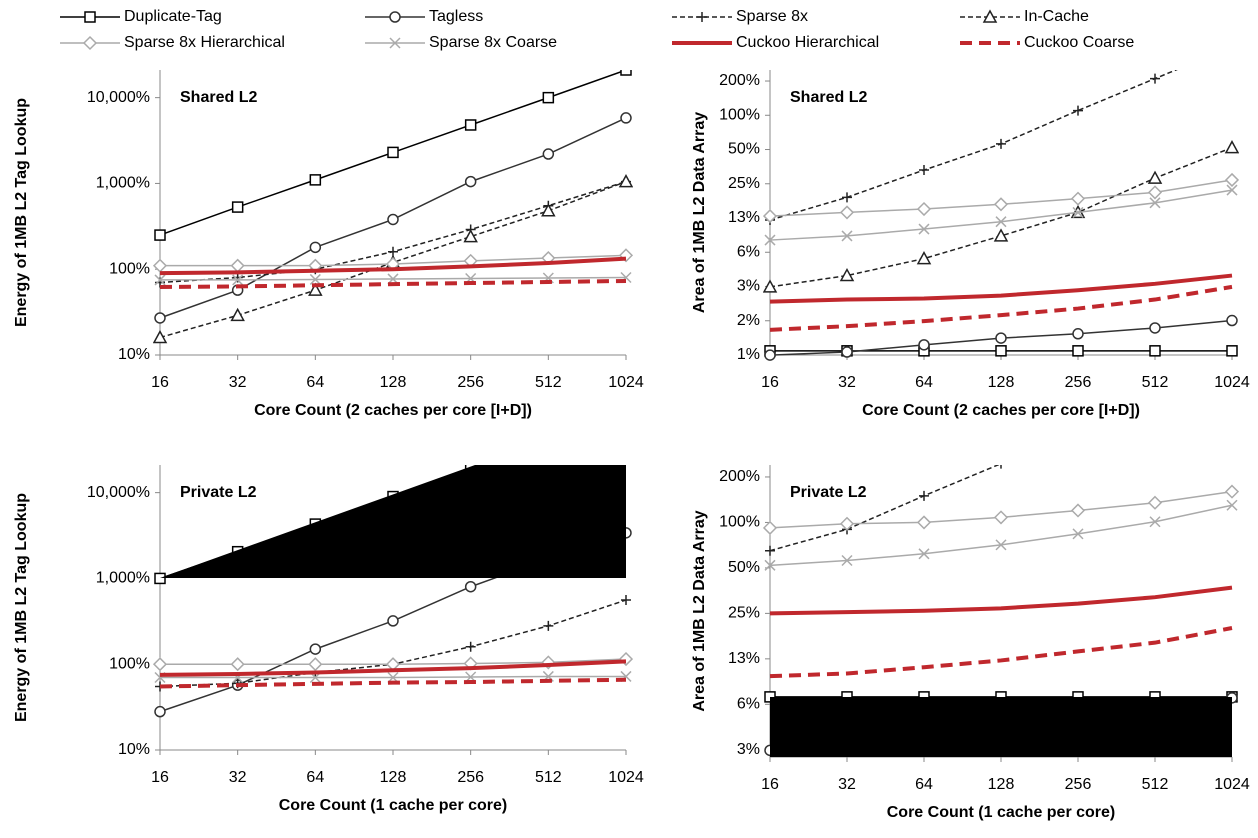 The image size is (1258, 838). What do you see at coordinates (847, 382) in the screenshot?
I see `x-tick-label: 32` at bounding box center [847, 382].